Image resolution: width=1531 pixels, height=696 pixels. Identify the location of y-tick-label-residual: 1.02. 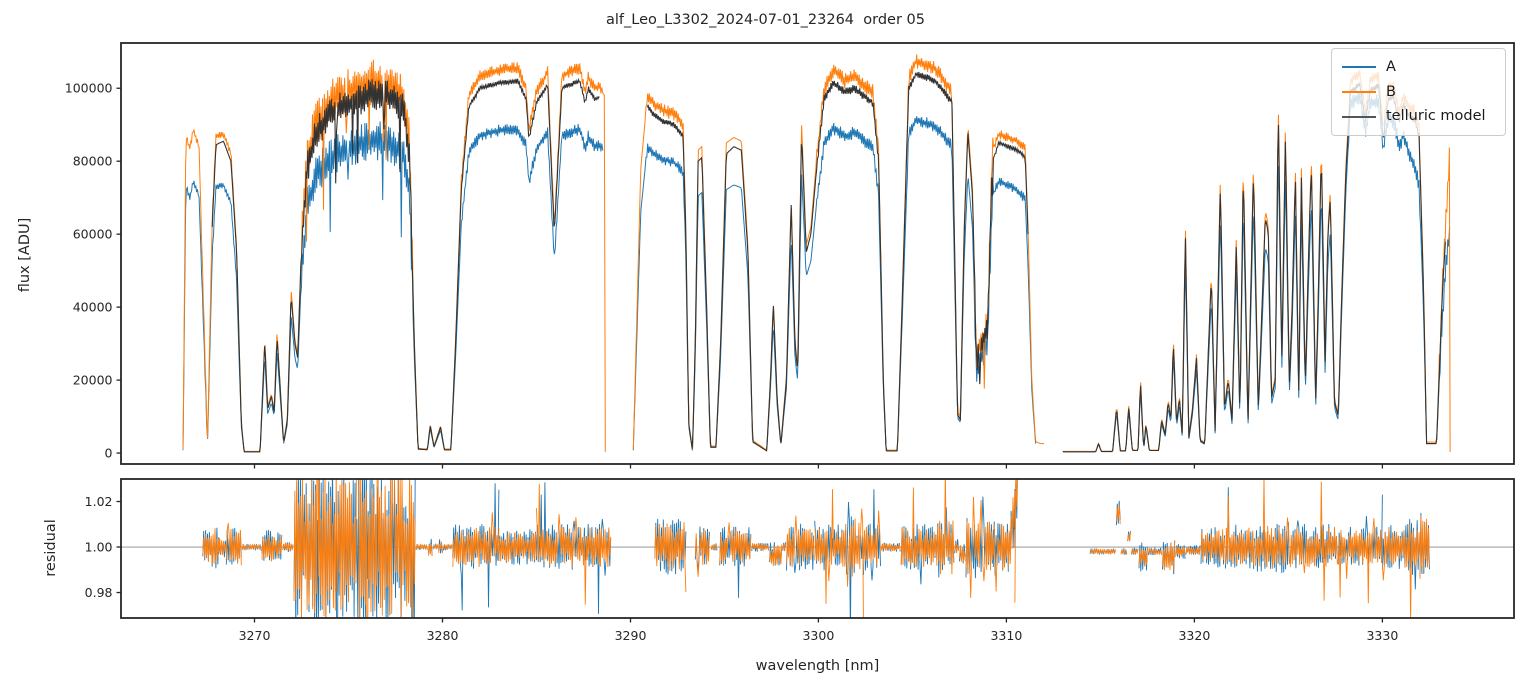
(99, 501).